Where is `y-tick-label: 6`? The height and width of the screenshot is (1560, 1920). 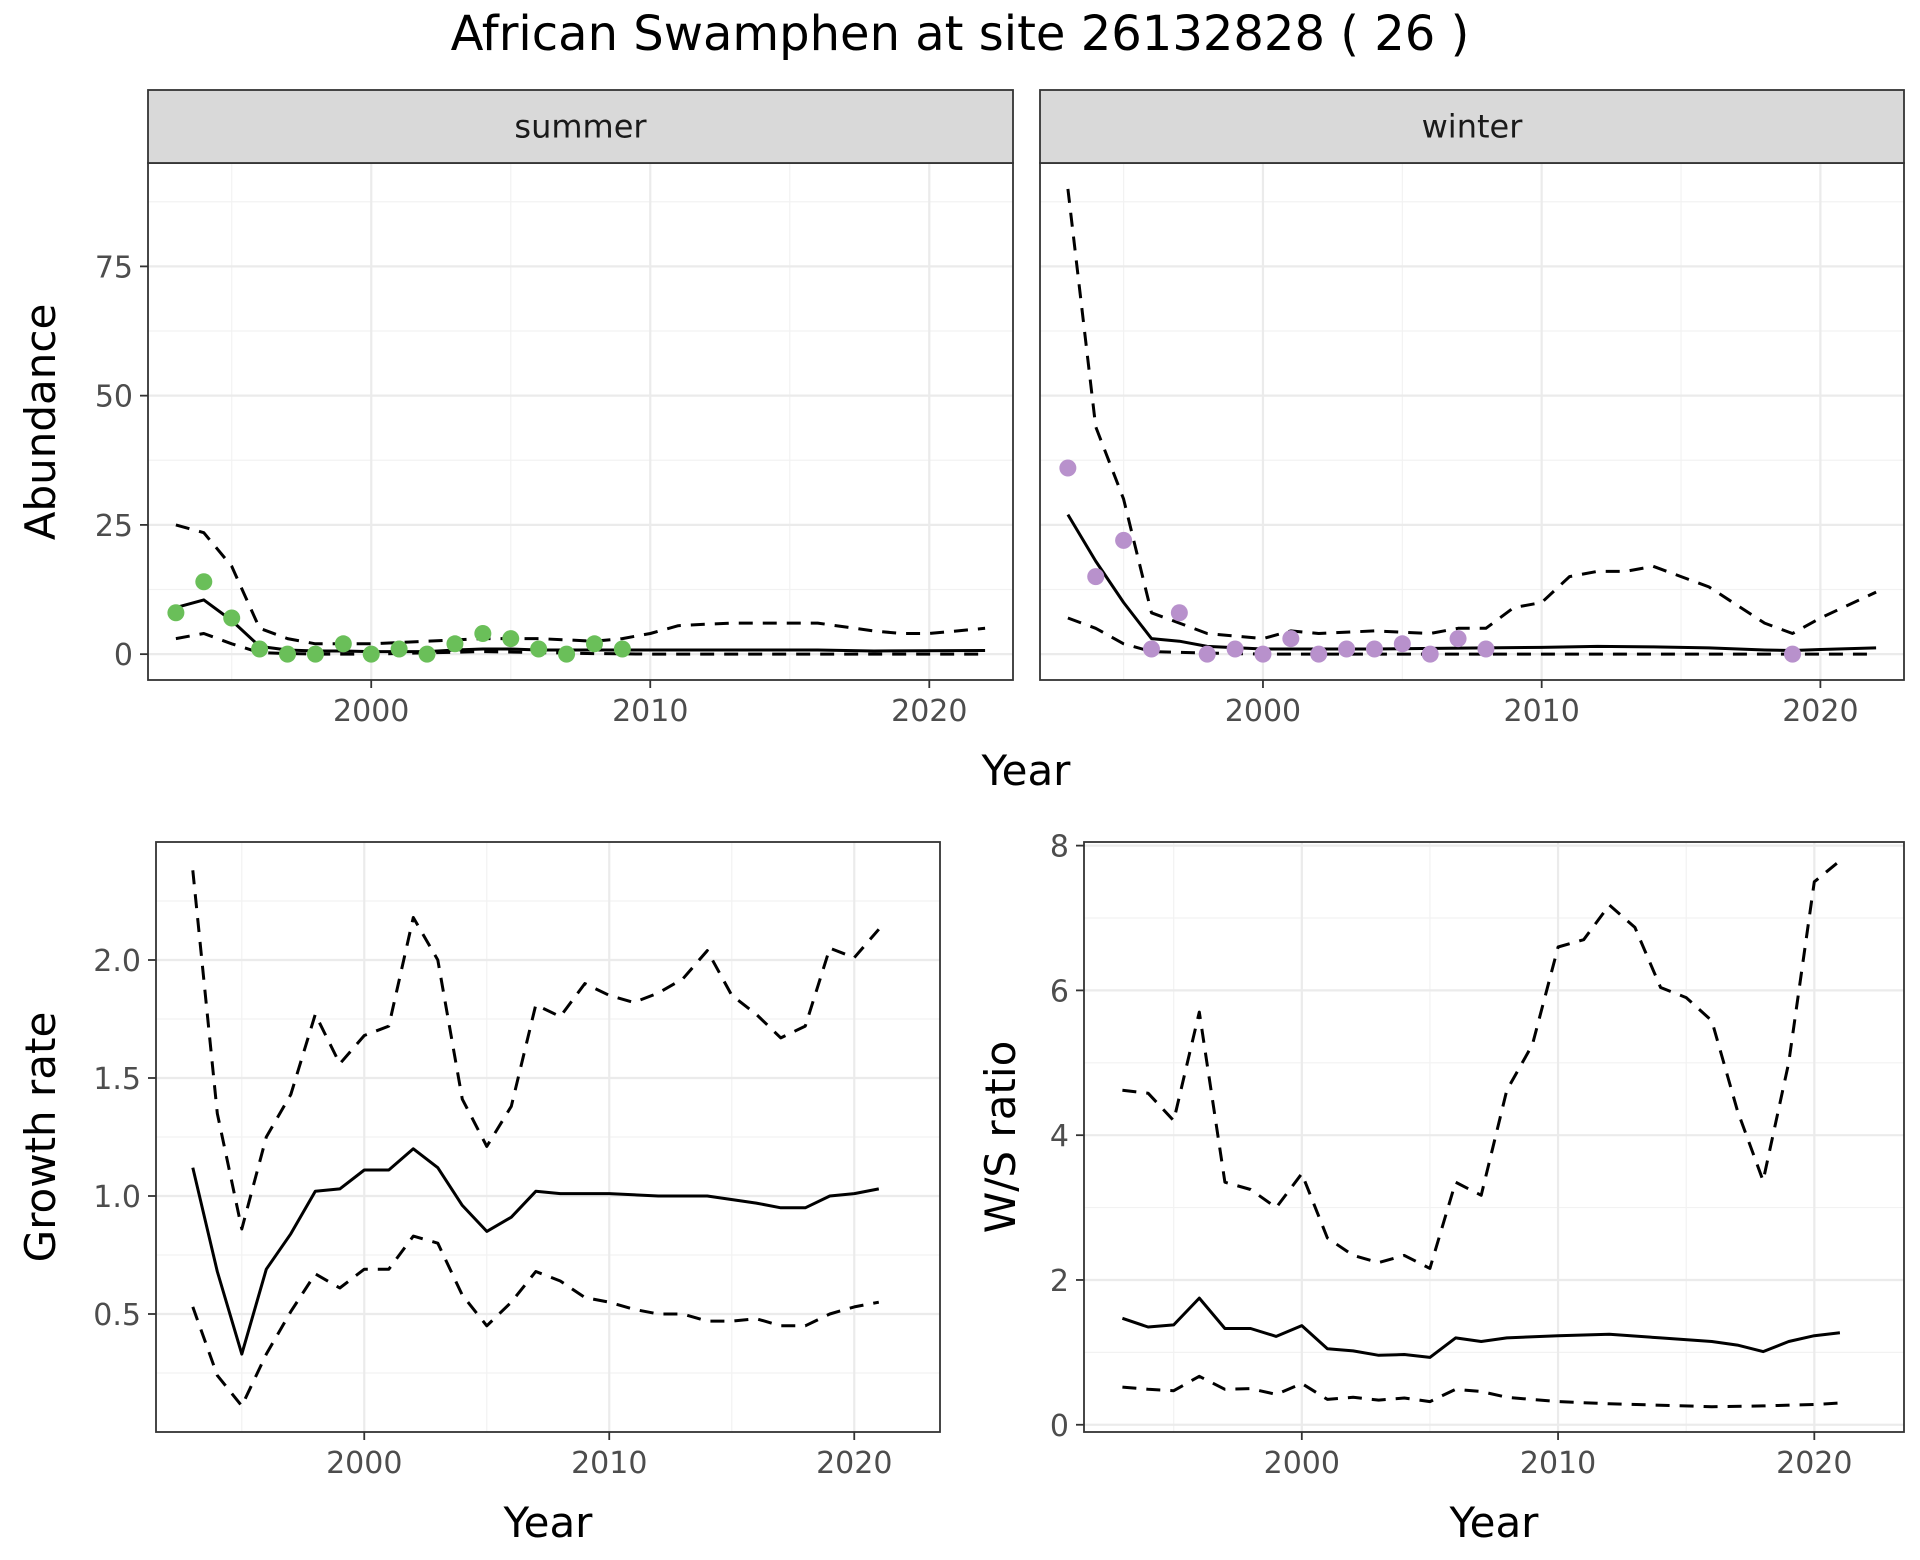 y-tick-label: 6 is located at coordinates (1059, 991).